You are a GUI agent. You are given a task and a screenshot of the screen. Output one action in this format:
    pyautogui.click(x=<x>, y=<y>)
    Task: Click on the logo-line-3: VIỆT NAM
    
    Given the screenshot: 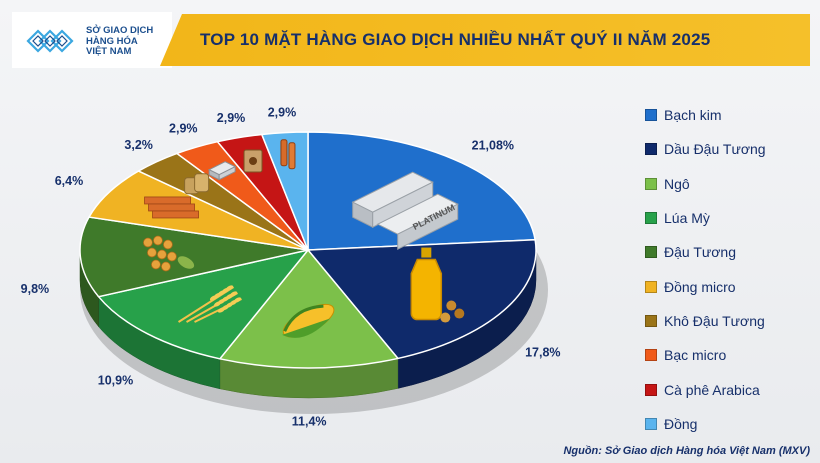 What is the action you would take?
    pyautogui.click(x=109, y=51)
    